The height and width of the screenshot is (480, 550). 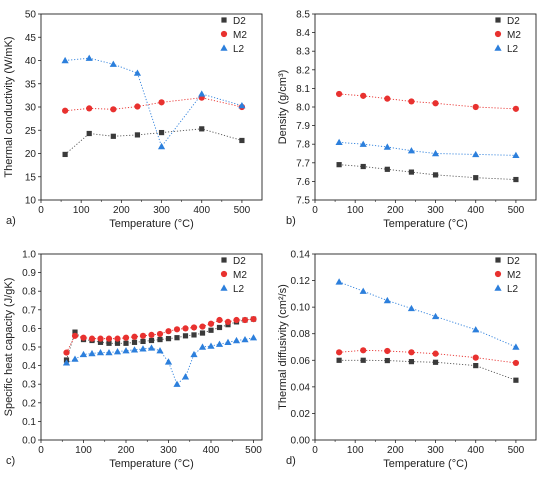 What do you see at coordinates (303, 201) in the screenshot?
I see `y-tick-label: 7.5` at bounding box center [303, 201].